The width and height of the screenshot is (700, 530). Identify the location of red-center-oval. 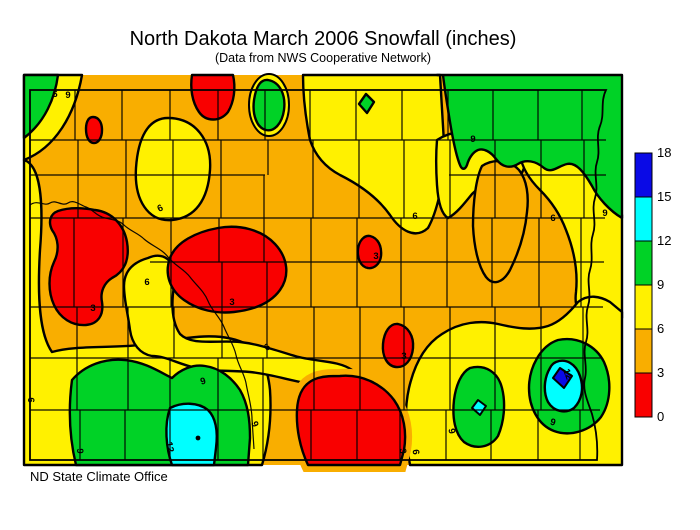
(369, 252).